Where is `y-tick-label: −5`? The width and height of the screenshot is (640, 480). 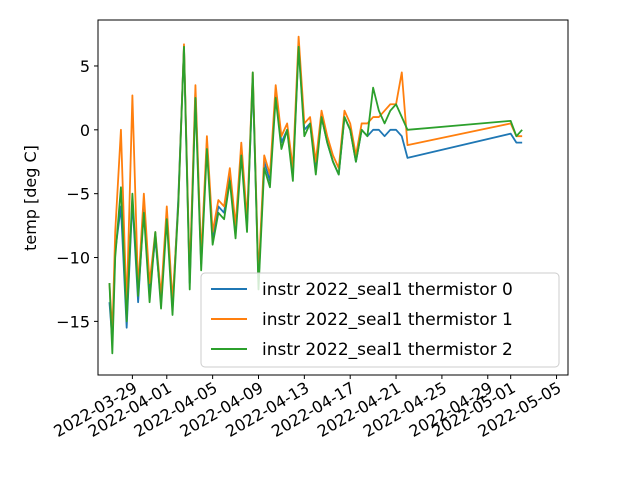
y-tick-label: −5 is located at coordinates (78, 194).